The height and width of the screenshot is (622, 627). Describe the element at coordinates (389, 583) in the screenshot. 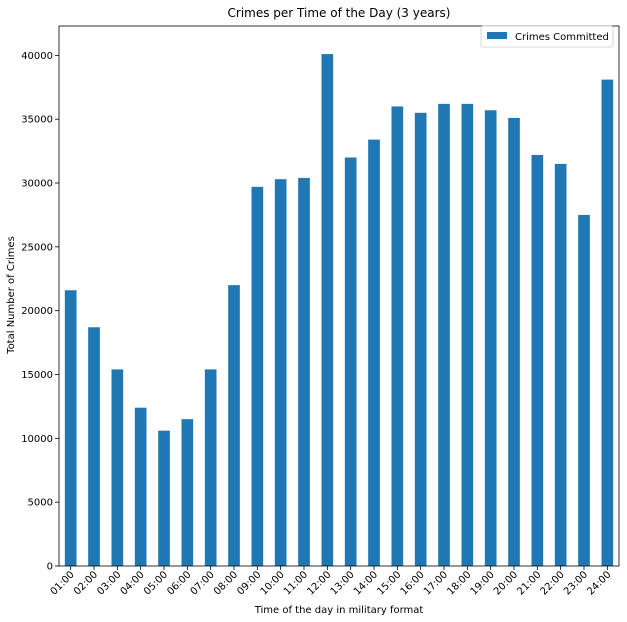

I see `x-tick-label: 15:00` at that location.